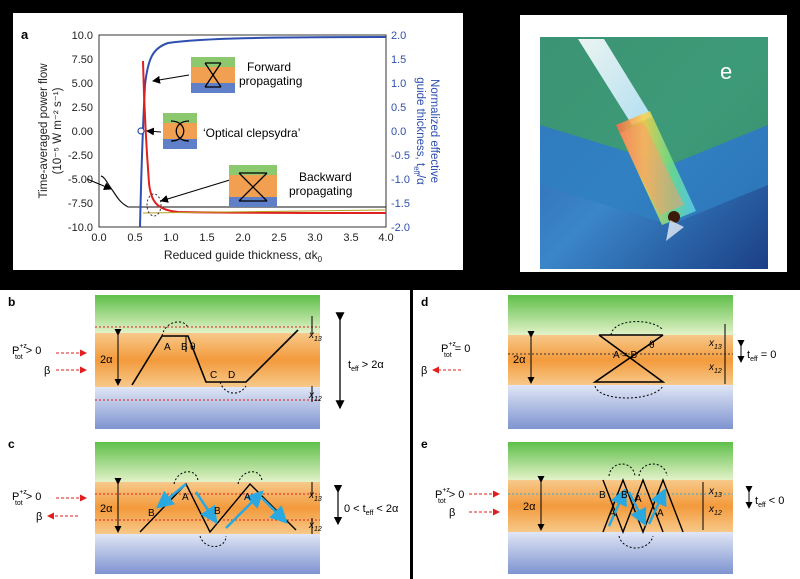 The image size is (800, 579). What do you see at coordinates (253, 186) in the screenshot?
I see `backward-inset-icon` at bounding box center [253, 186].